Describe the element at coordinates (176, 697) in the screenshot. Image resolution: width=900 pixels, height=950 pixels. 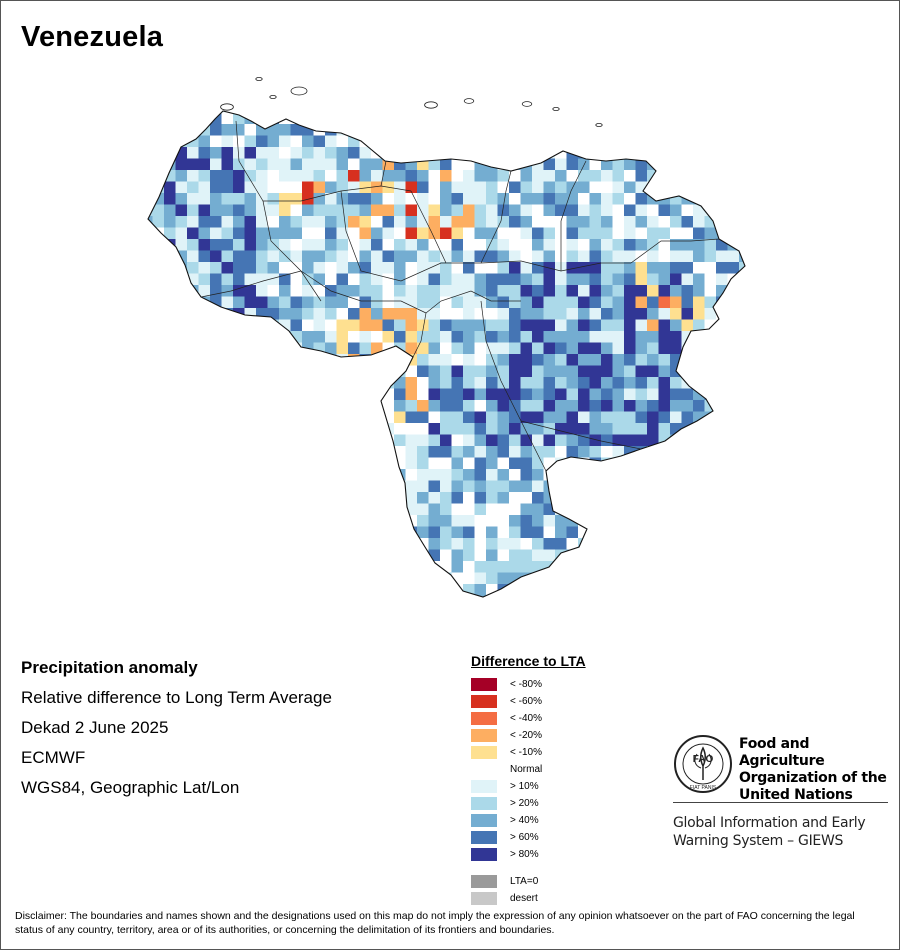
I see `info-subtitle: Relative difference to Long Term Average` at that location.